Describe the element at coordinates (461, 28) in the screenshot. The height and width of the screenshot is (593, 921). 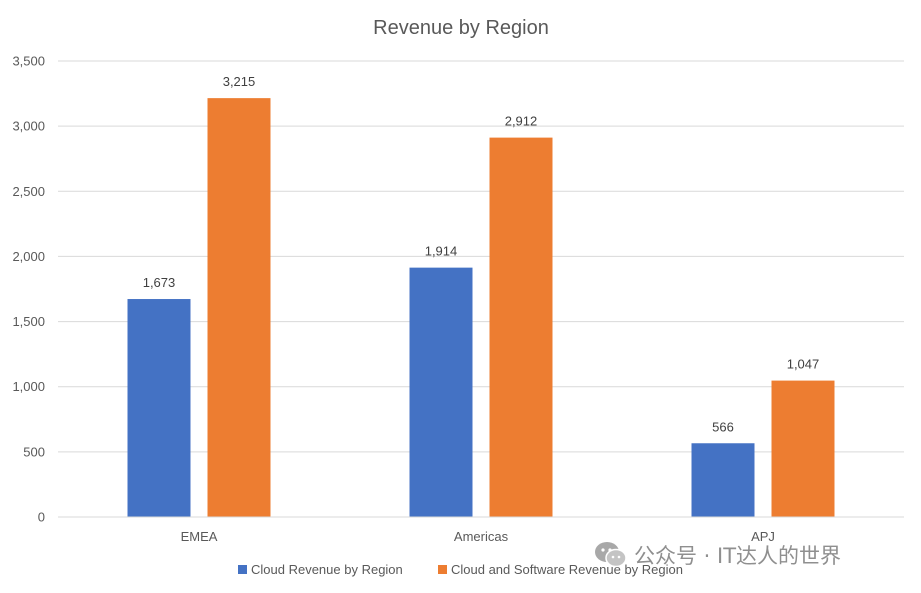
I see `chart-title: Revenue by Region` at that location.